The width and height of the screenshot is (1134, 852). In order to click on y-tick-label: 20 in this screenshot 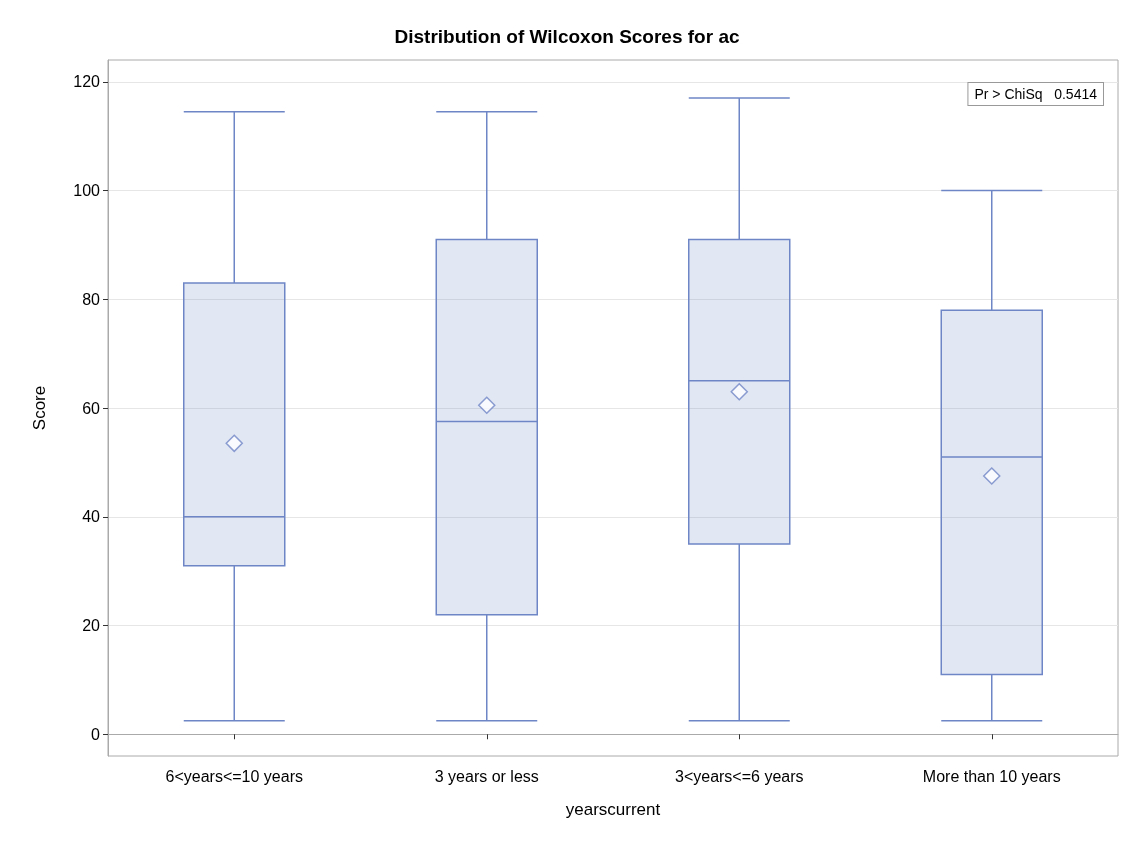, I will do `click(91, 625)`.